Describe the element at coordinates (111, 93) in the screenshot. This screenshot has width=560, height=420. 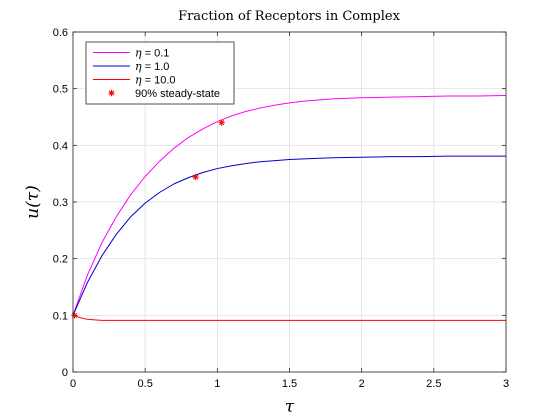
I see `legend-swatch-marker` at that location.